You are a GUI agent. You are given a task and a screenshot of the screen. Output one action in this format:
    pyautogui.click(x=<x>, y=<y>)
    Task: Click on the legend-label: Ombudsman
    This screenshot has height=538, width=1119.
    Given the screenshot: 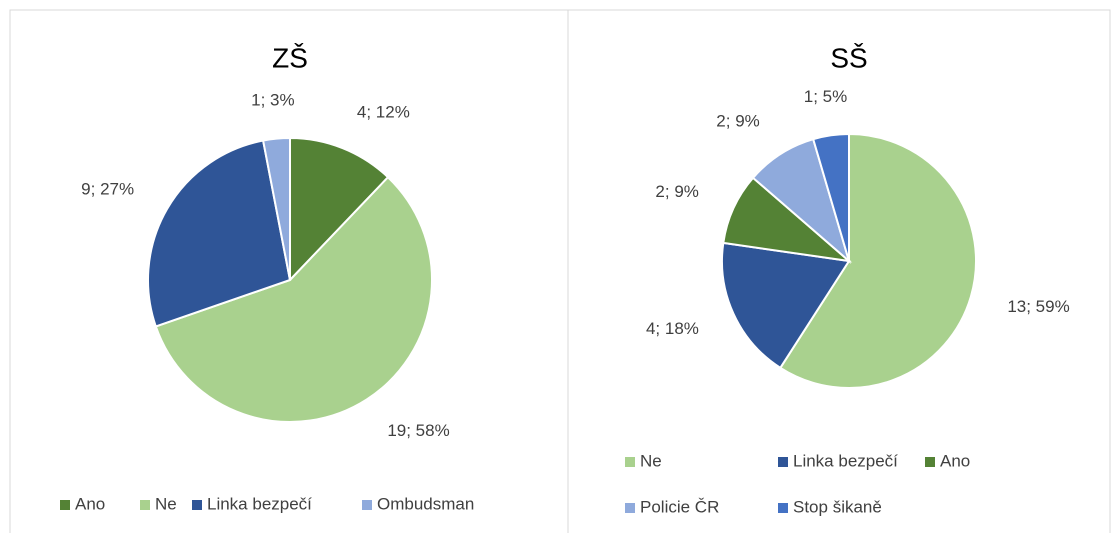 What is the action you would take?
    pyautogui.click(x=425, y=503)
    